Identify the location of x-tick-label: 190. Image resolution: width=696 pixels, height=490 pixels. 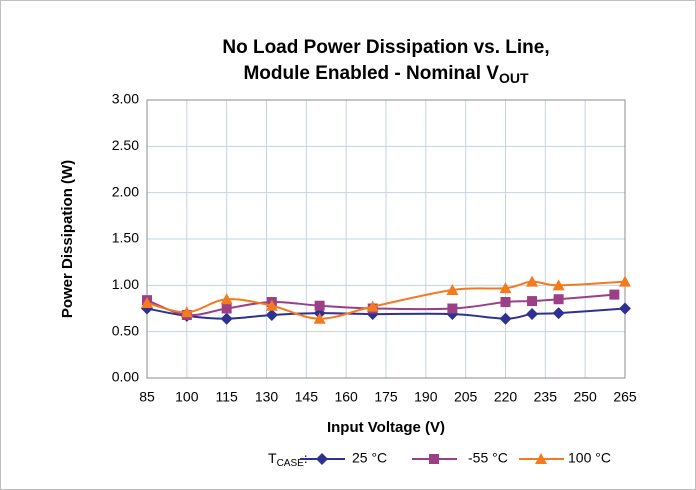
(426, 397).